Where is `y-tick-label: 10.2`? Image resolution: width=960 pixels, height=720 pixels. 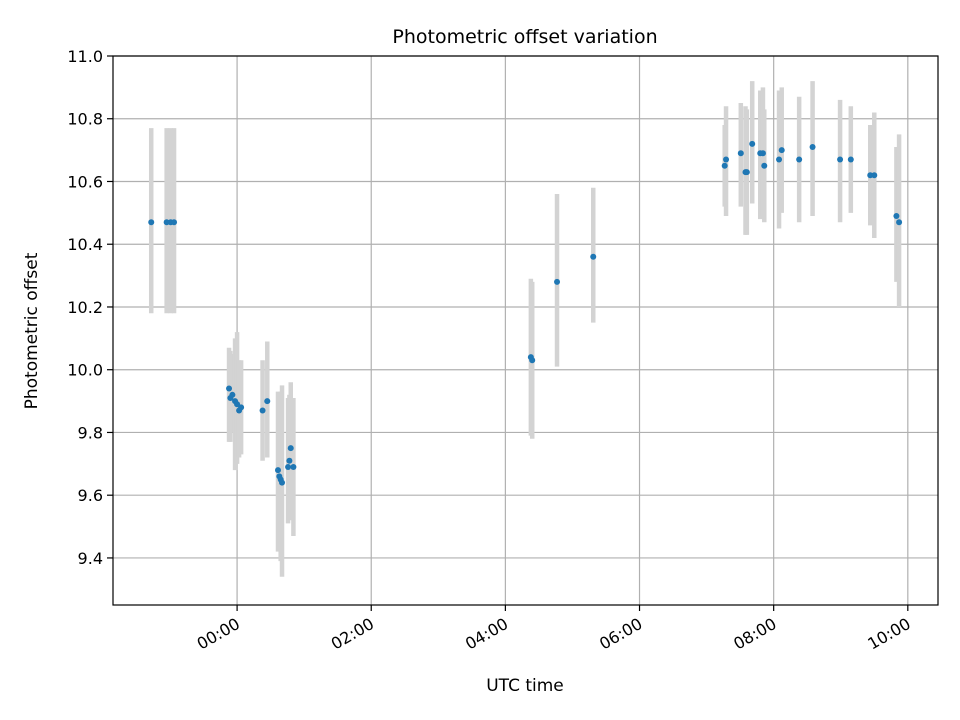
y-tick-label: 10.2 is located at coordinates (85, 307).